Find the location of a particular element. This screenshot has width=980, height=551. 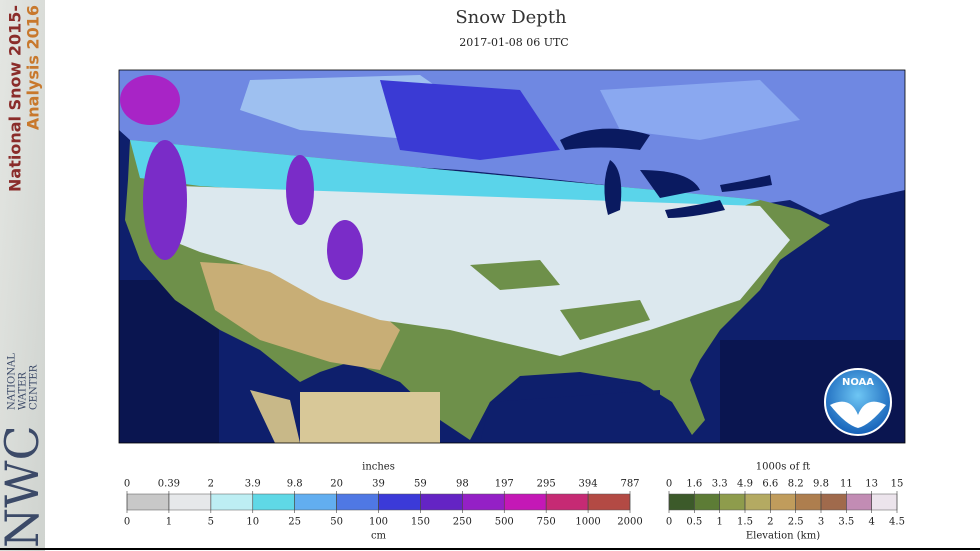

org-line: NATIONAL is located at coordinates (12, 381).